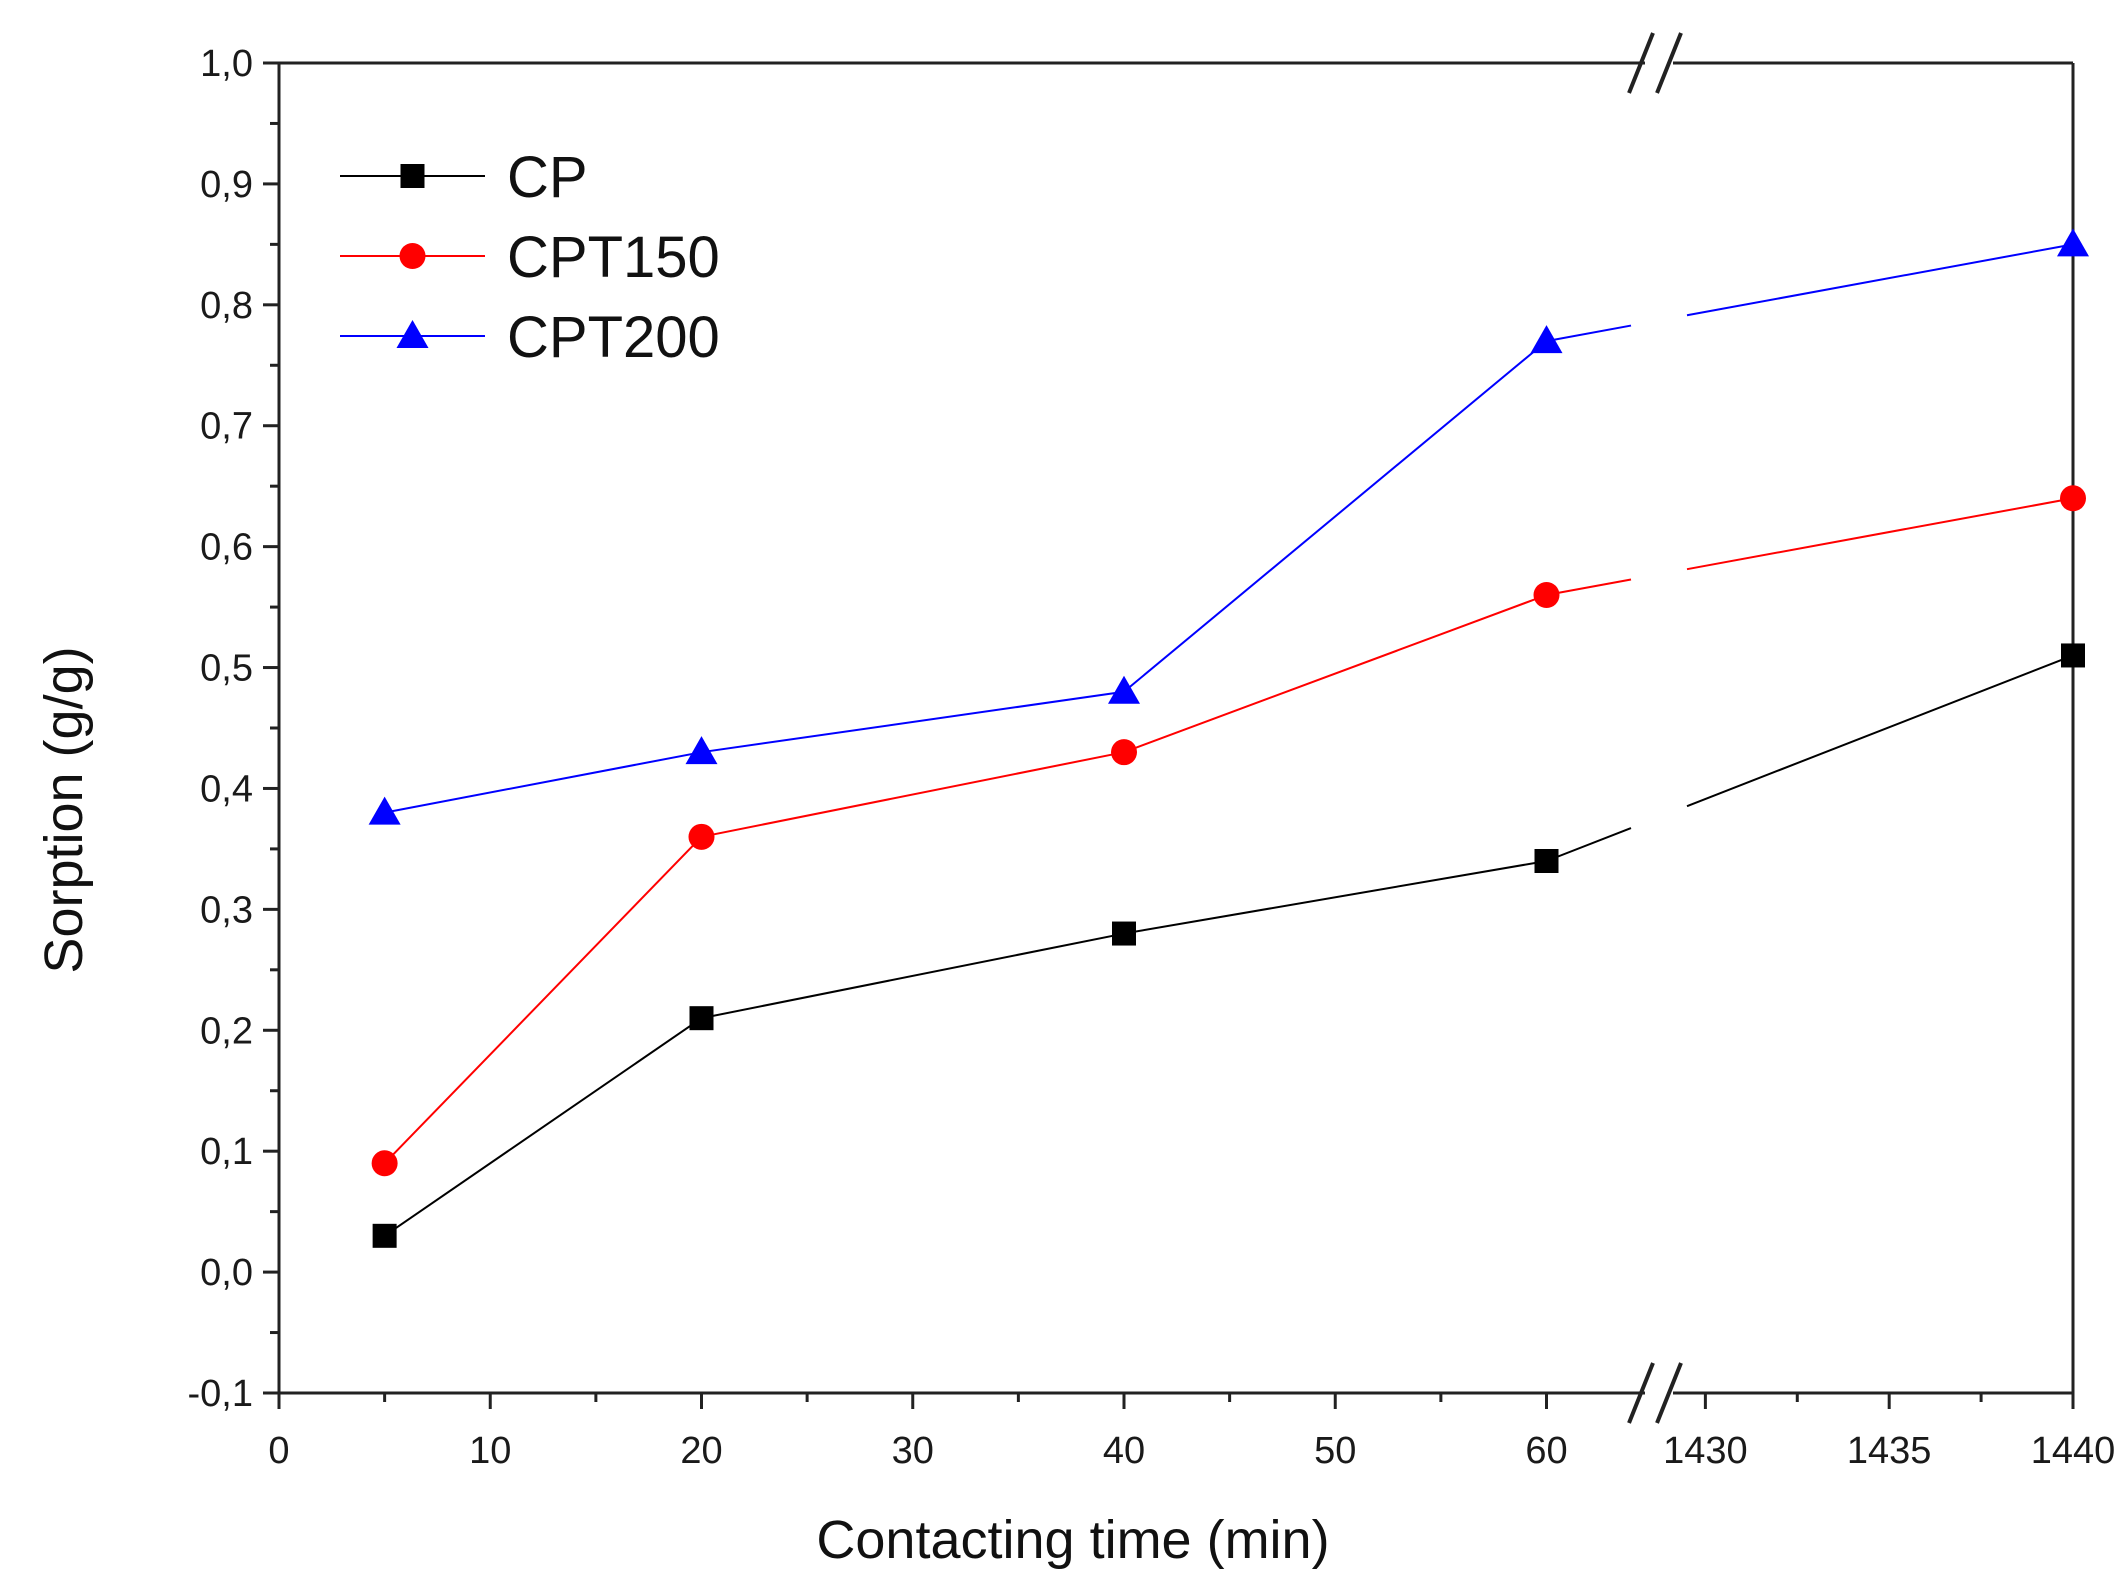 The height and width of the screenshot is (1588, 2116). Describe the element at coordinates (226, 185) in the screenshot. I see `y-tick-label: 0,9` at that location.